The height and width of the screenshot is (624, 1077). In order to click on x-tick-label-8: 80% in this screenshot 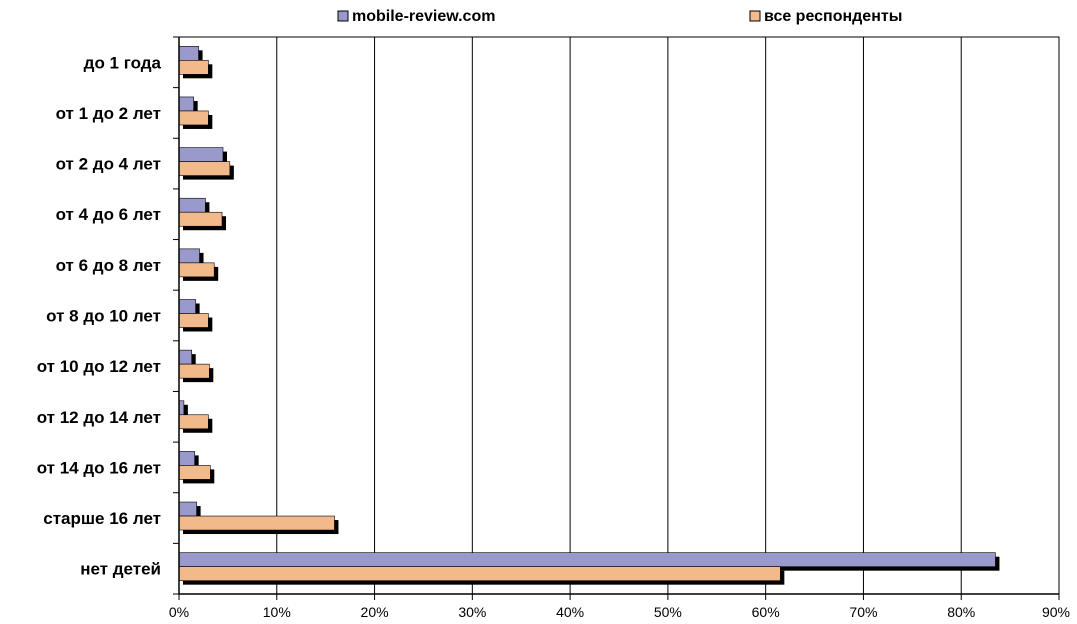, I will do `click(961, 612)`.